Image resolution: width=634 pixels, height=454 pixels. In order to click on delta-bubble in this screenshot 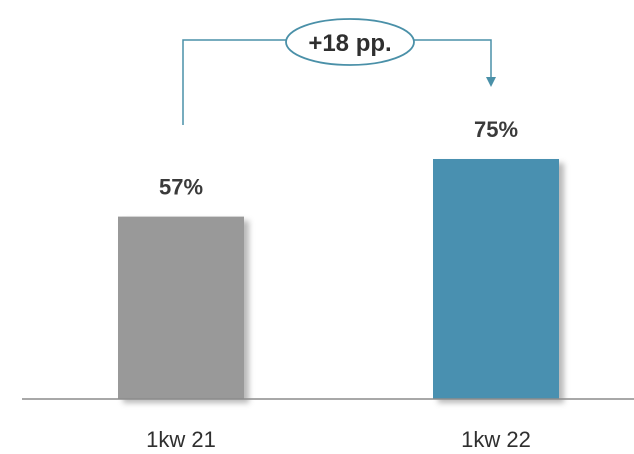, I will do `click(350, 42)`.